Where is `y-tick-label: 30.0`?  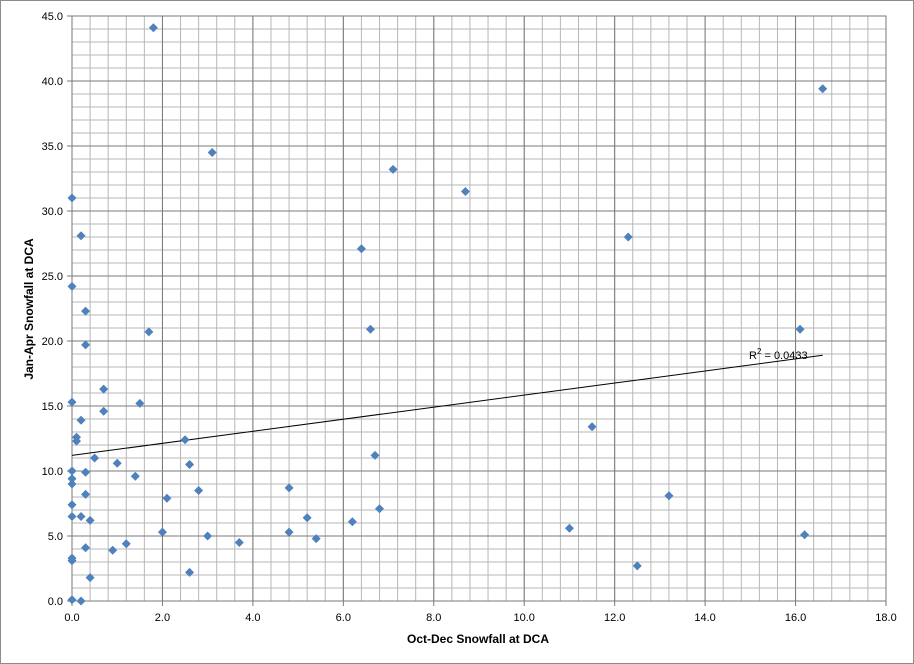 y-tick-label: 30.0 is located at coordinates (52, 212).